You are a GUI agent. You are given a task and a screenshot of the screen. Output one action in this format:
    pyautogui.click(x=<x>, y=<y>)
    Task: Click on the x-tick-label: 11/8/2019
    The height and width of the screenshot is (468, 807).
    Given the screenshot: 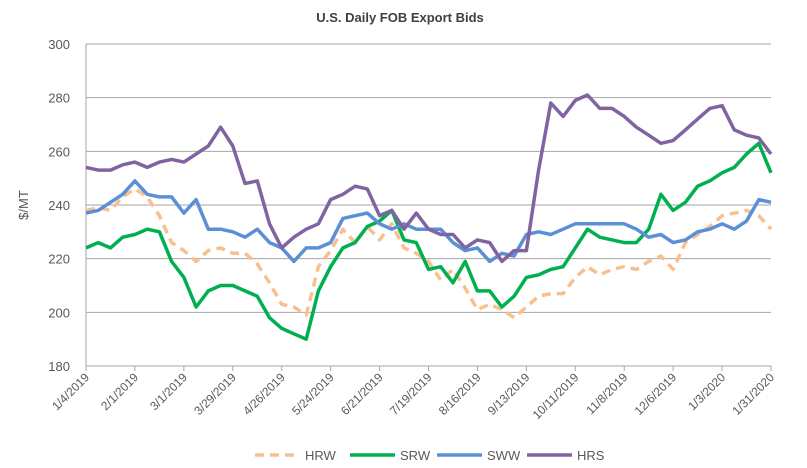 What is the action you would take?
    pyautogui.click(x=606, y=393)
    